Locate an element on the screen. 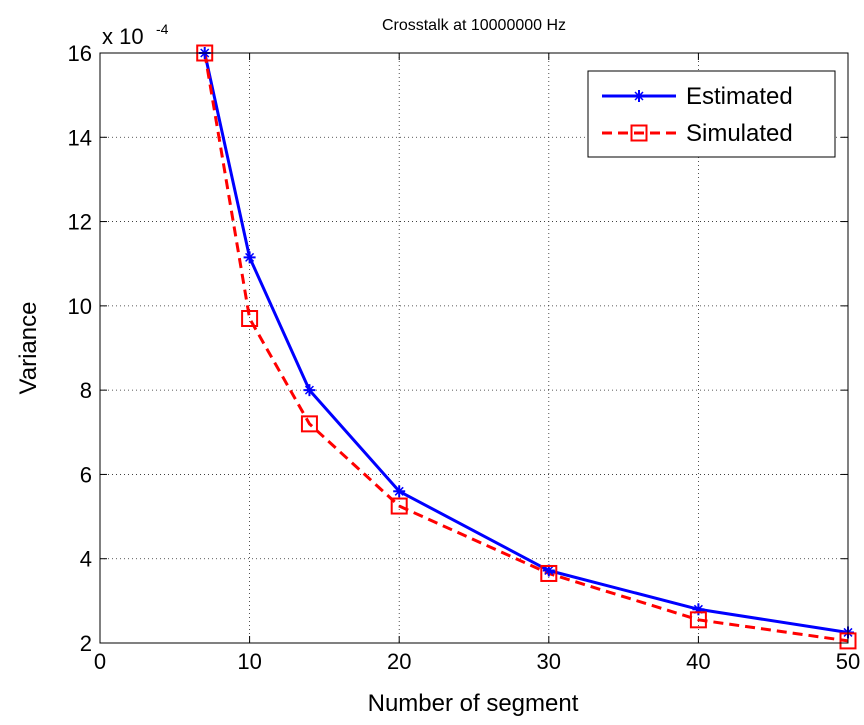 The width and height of the screenshot is (864, 725). y-tick-label: 10 is located at coordinates (80, 306).